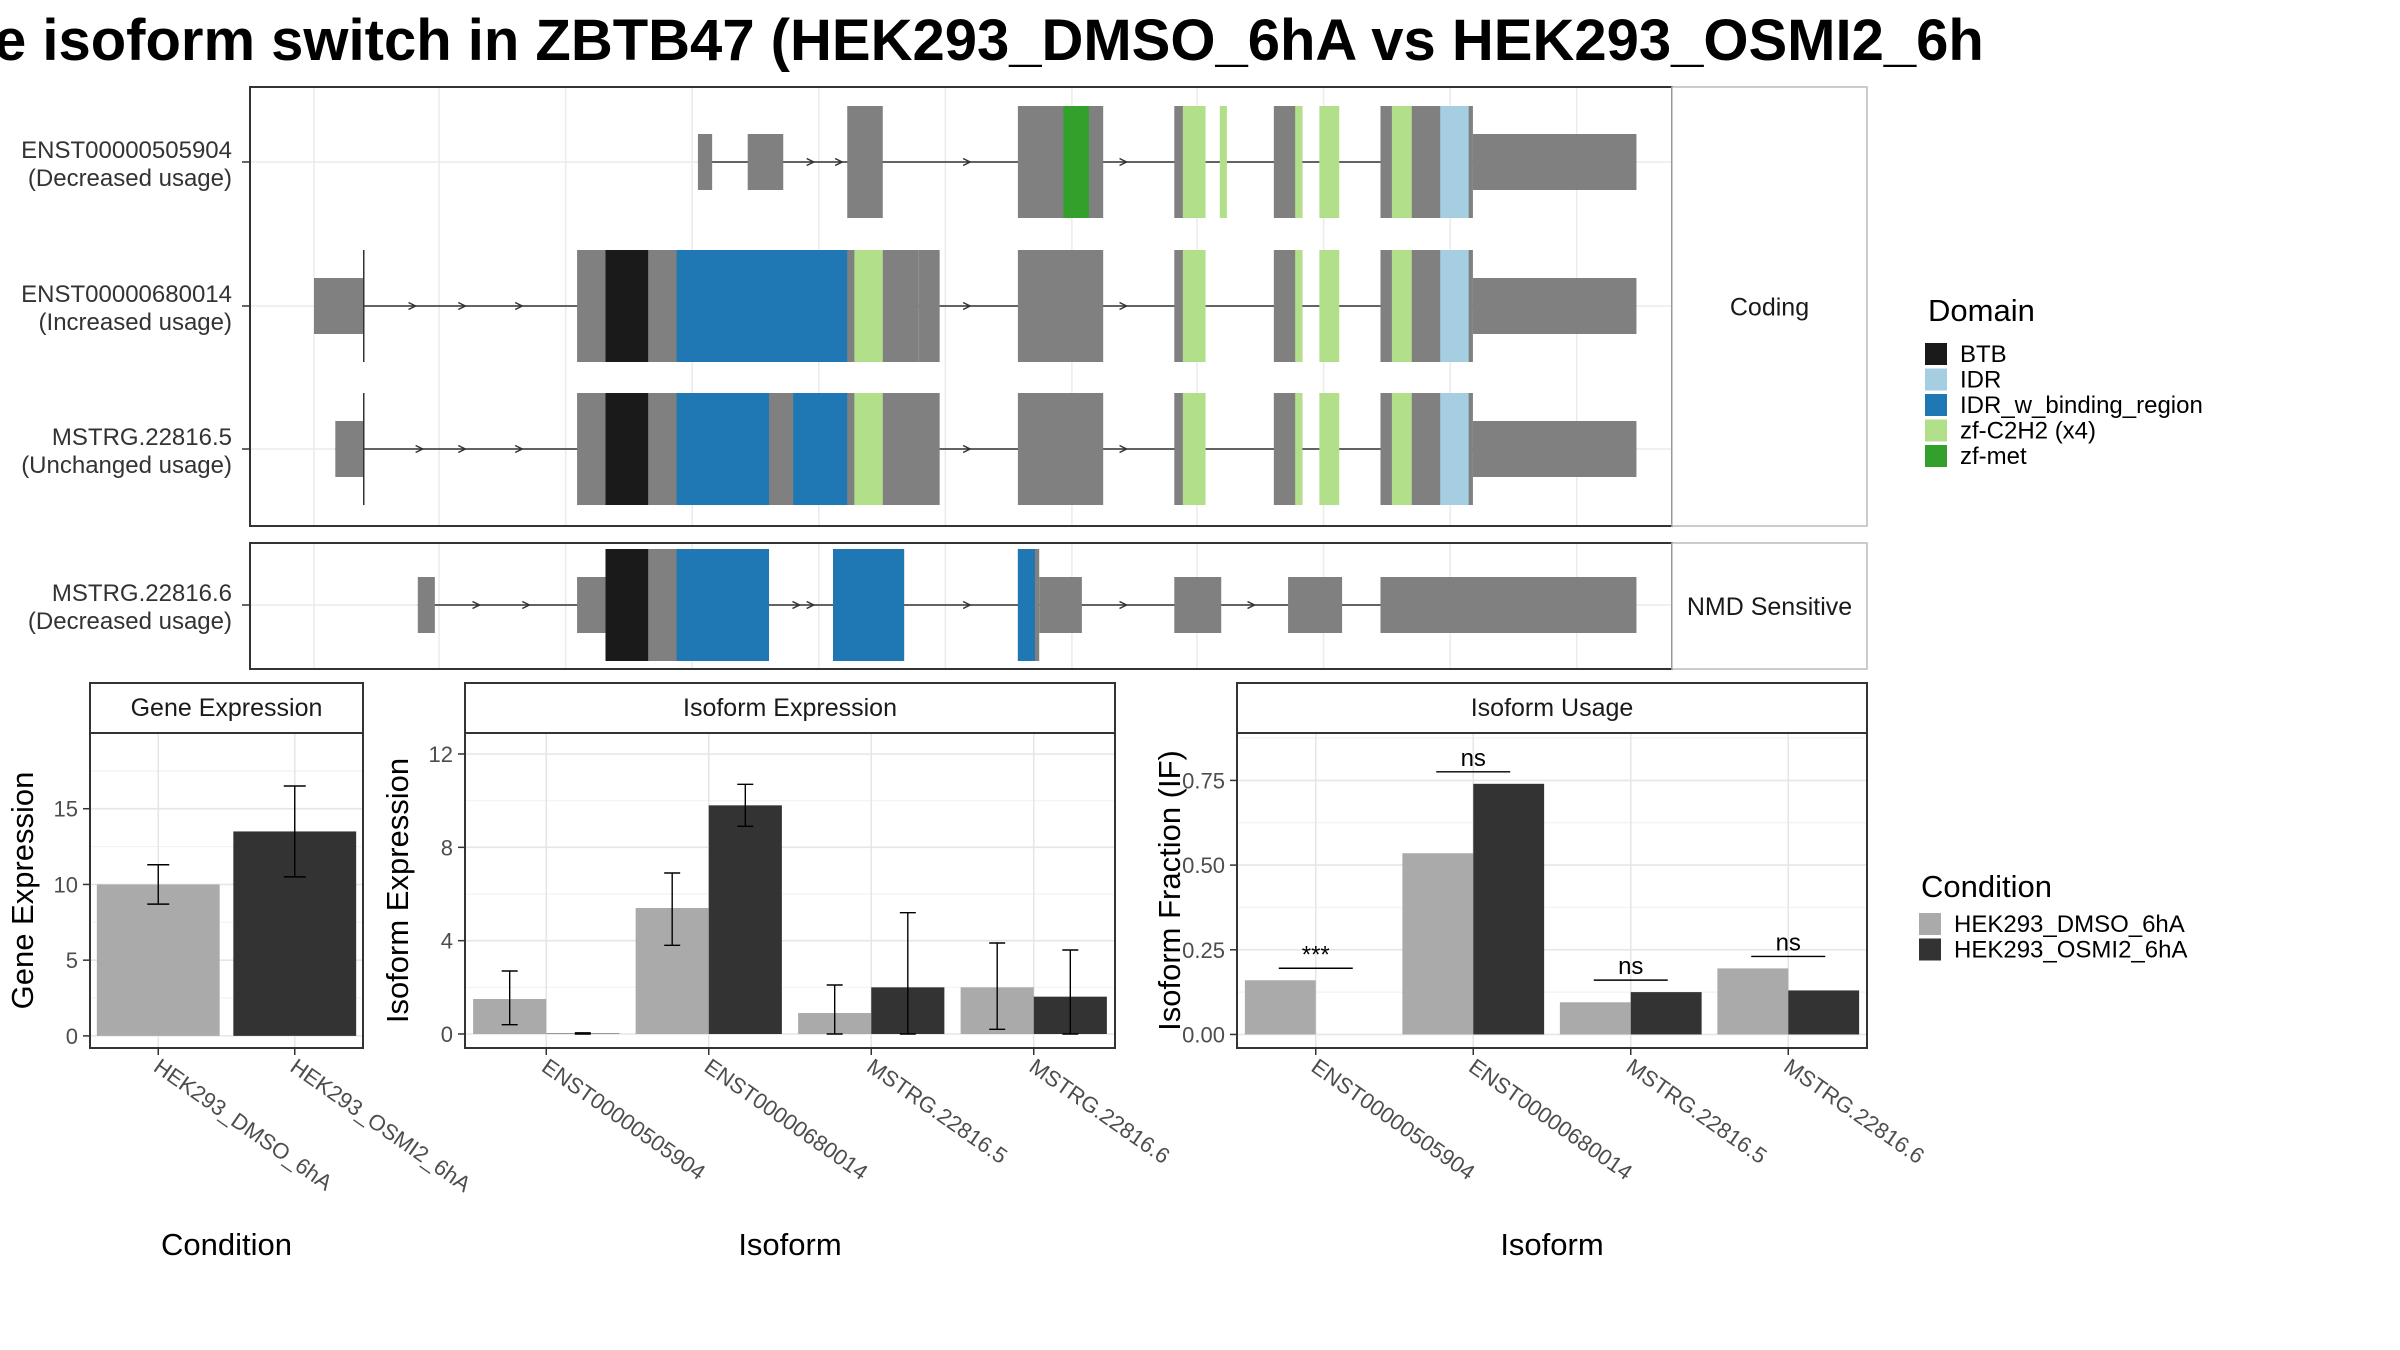 The height and width of the screenshot is (1350, 2400). Describe the element at coordinates (142, 593) in the screenshot. I see `transcript-id-label: MSTRG.22816.6` at that location.